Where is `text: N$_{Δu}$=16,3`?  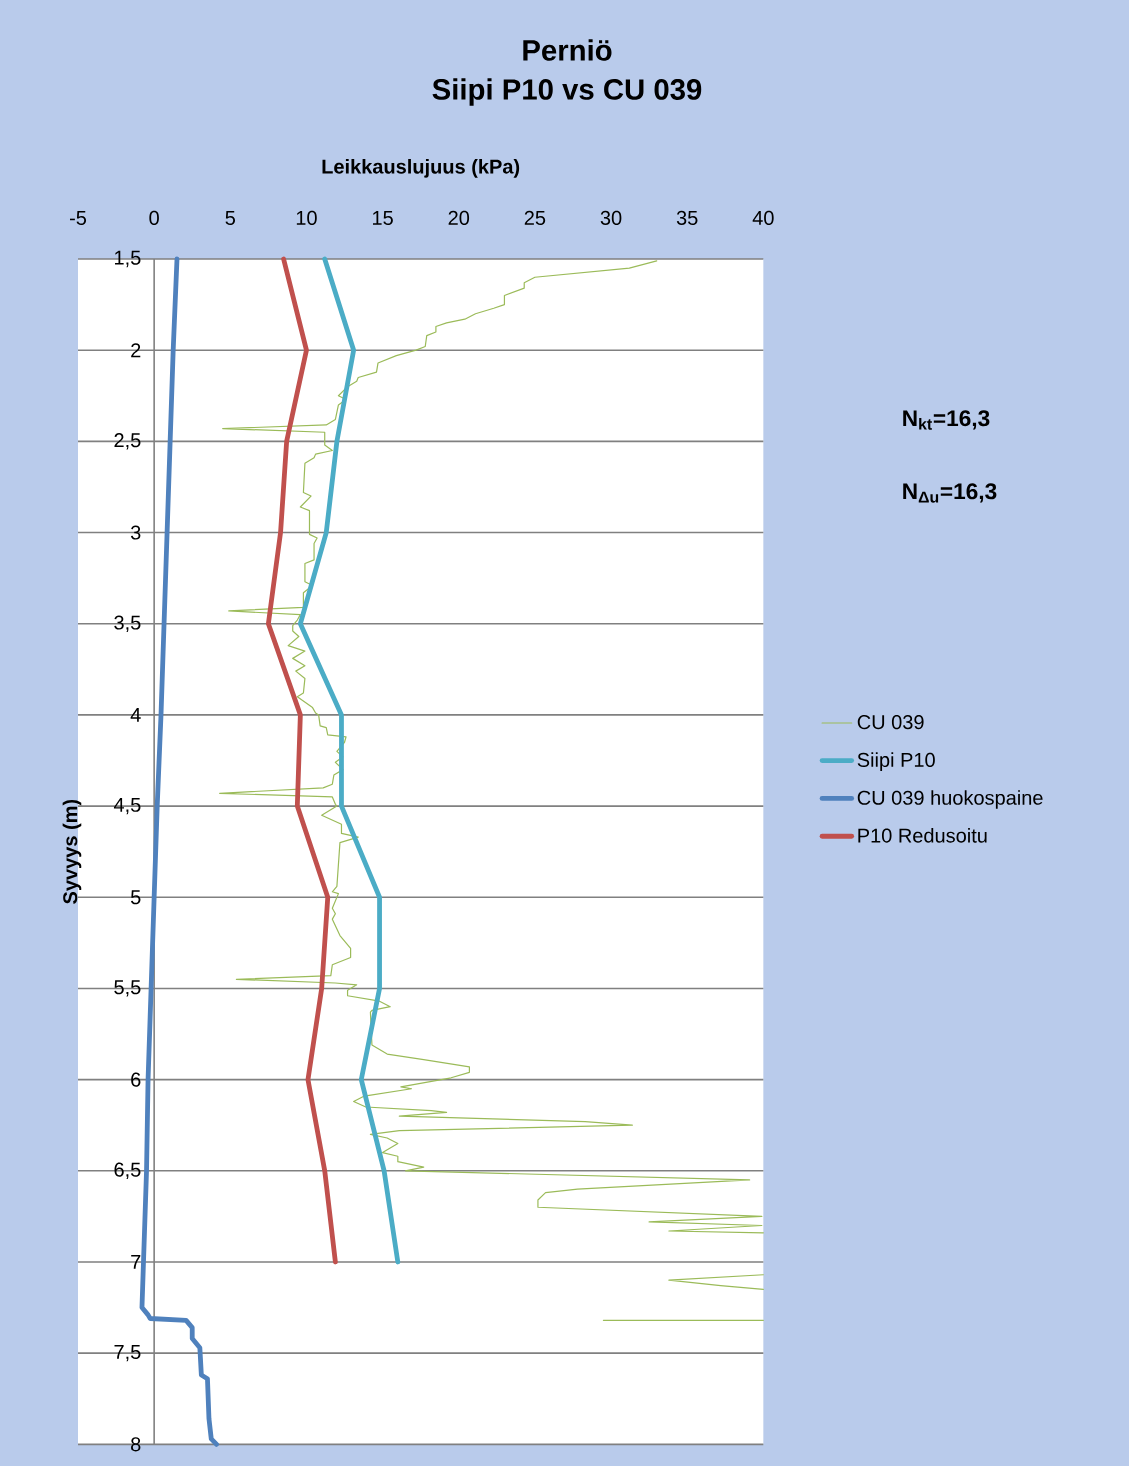 text: N$_{Δu}$=16,3 is located at coordinates (950, 493).